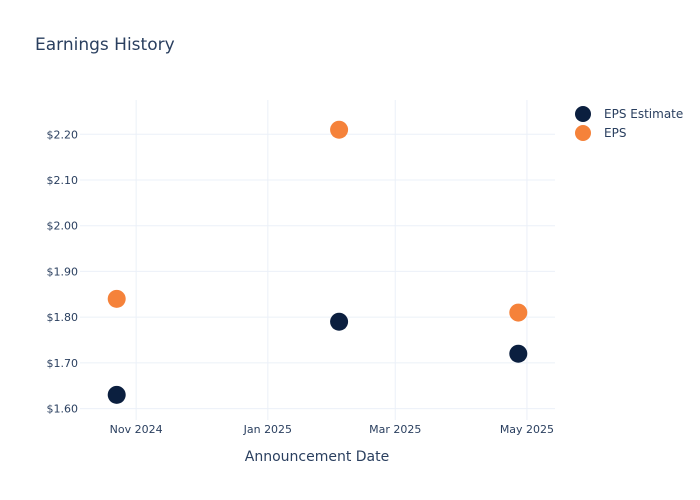 This screenshot has height=500, width=700. Describe the element at coordinates (63, 363) in the screenshot. I see `y-tick-label: $1.70` at that location.